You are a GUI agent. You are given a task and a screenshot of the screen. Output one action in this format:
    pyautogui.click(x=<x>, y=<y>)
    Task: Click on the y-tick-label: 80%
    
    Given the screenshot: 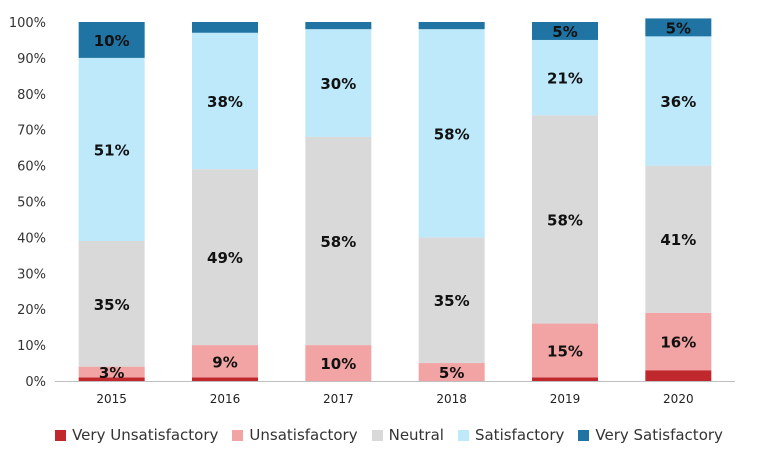 What is the action you would take?
    pyautogui.click(x=31, y=95)
    